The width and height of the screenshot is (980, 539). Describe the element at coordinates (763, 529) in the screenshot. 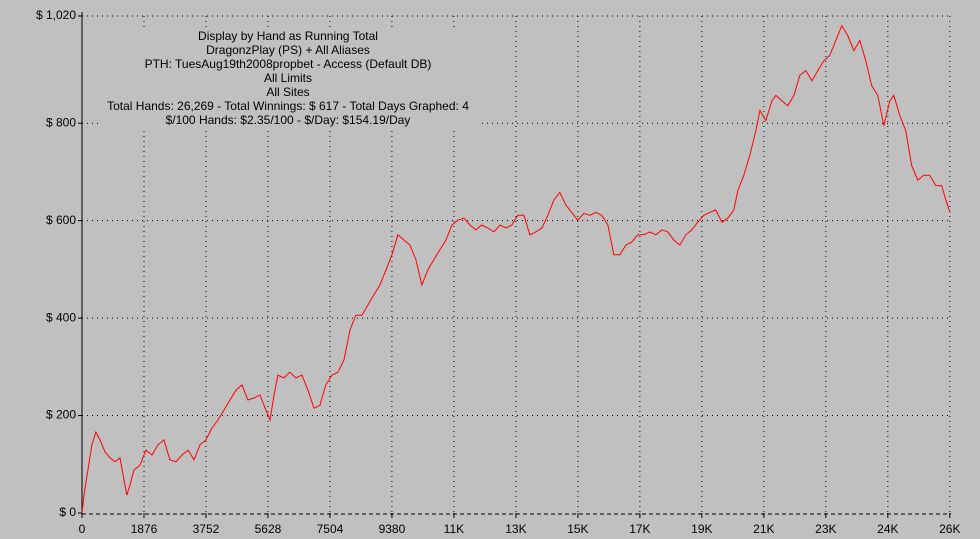

I see `x-tick-label: 21K` at that location.